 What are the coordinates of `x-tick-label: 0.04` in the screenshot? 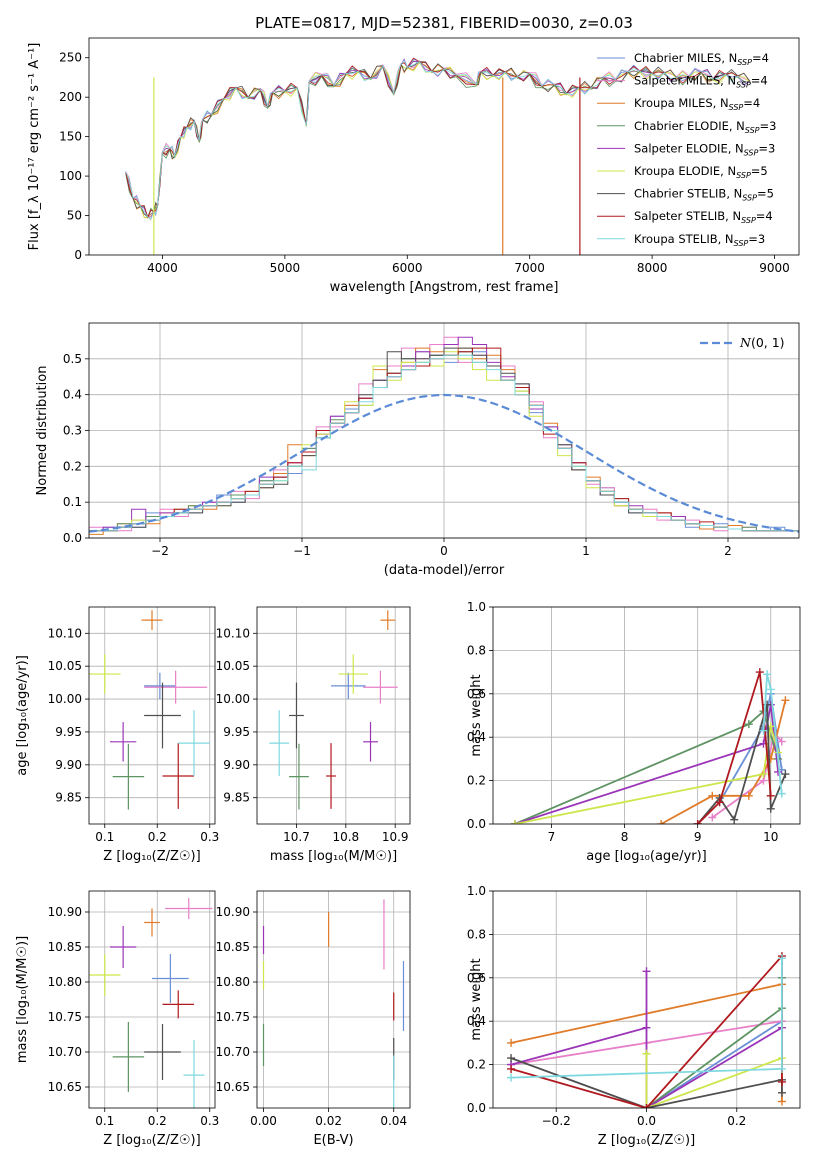 It's located at (393, 1121).